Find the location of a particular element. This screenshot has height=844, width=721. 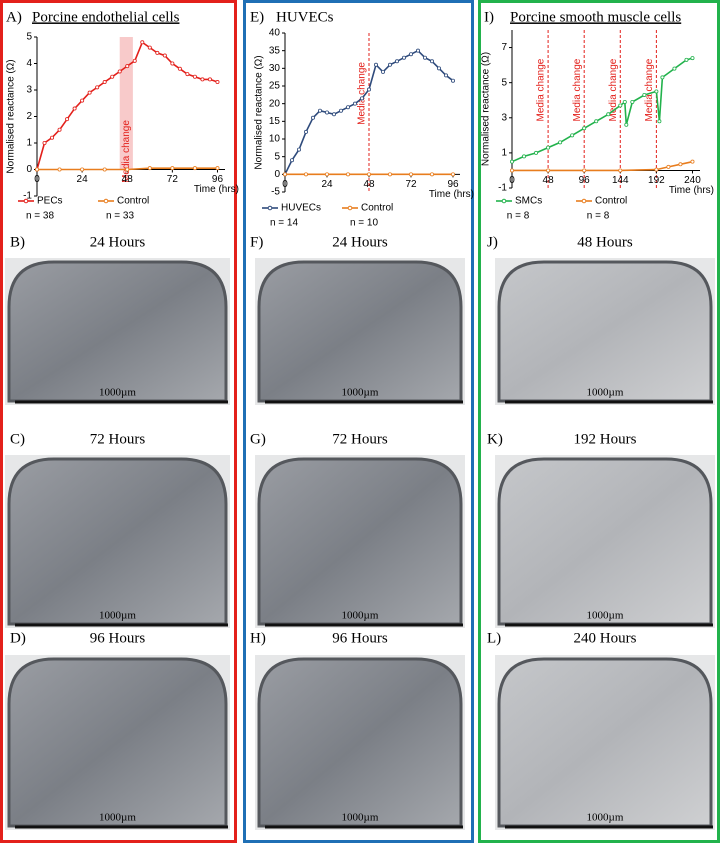

y-tick-label: 40 is located at coordinates (275, 33).